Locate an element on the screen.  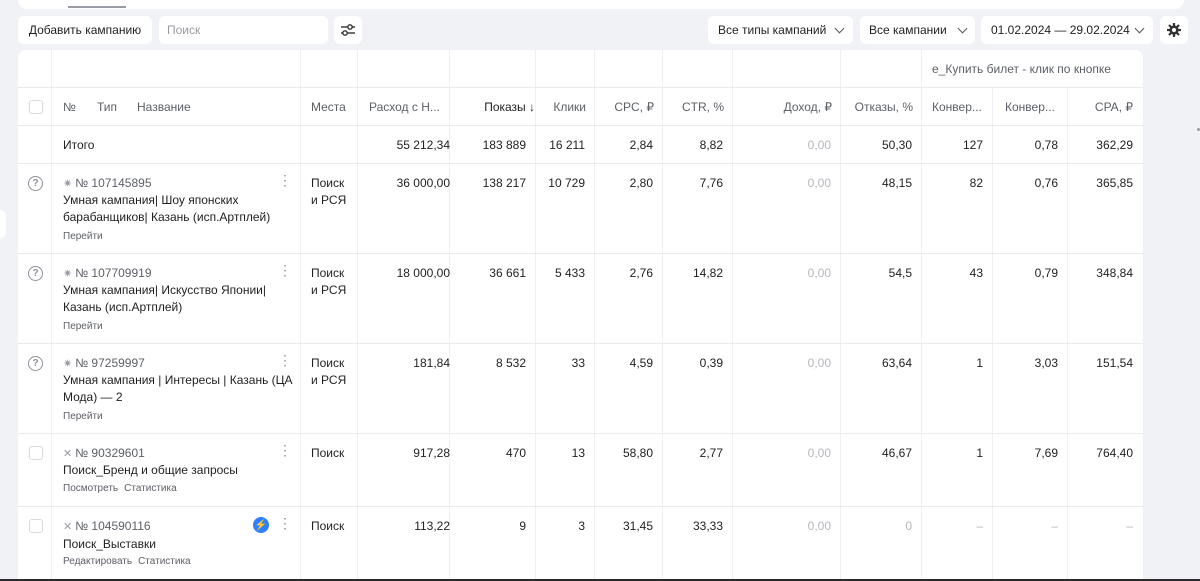
cell-conversion-rate: 0,79 is located at coordinates (1046, 273).